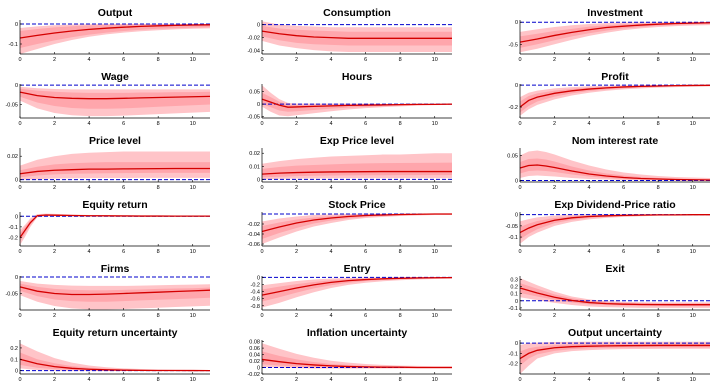 The image size is (715, 385). I want to click on y-tick-label: 0.2, so click(514, 288).